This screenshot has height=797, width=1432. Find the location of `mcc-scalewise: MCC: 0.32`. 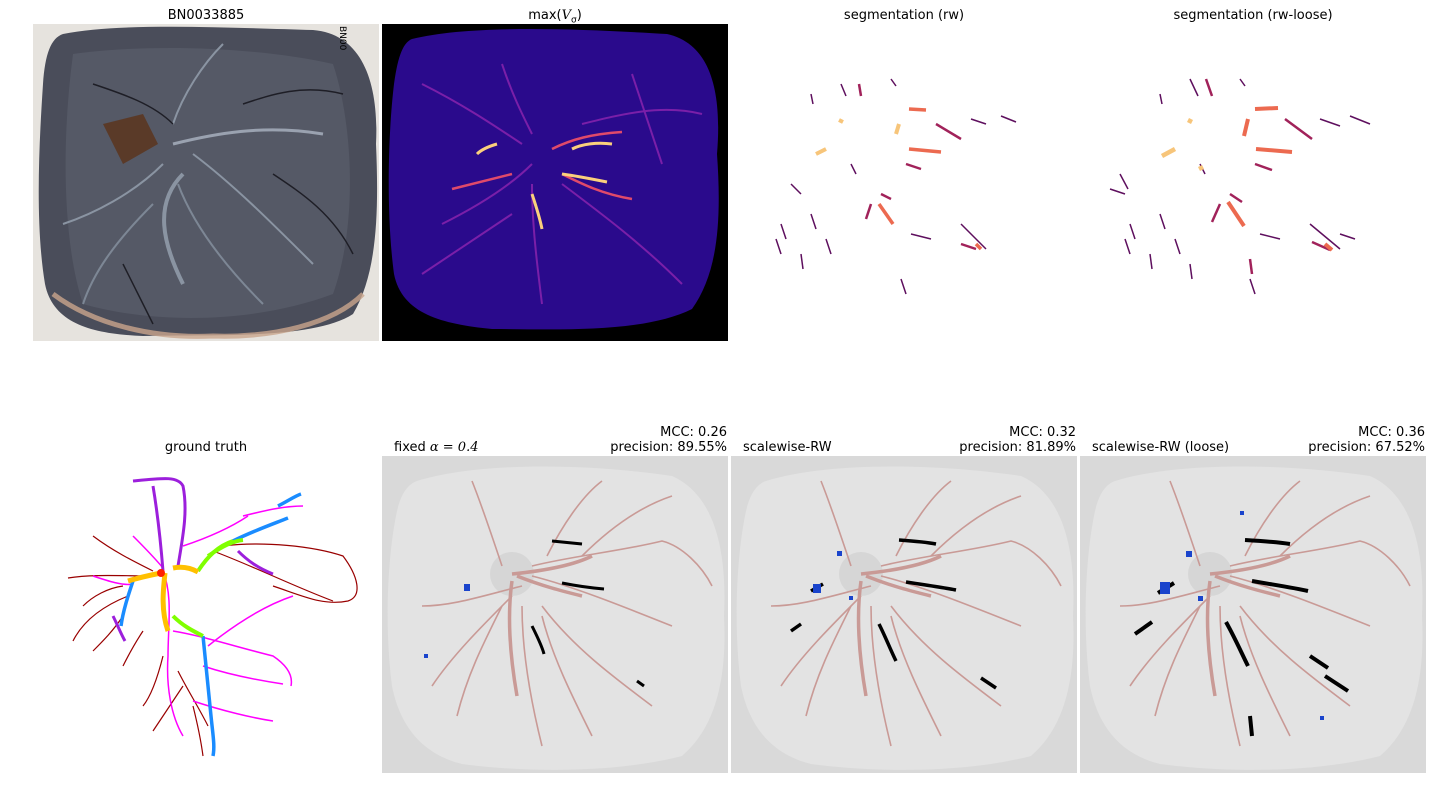

mcc-scalewise: MCC: 0.32 is located at coordinates (1042, 432).